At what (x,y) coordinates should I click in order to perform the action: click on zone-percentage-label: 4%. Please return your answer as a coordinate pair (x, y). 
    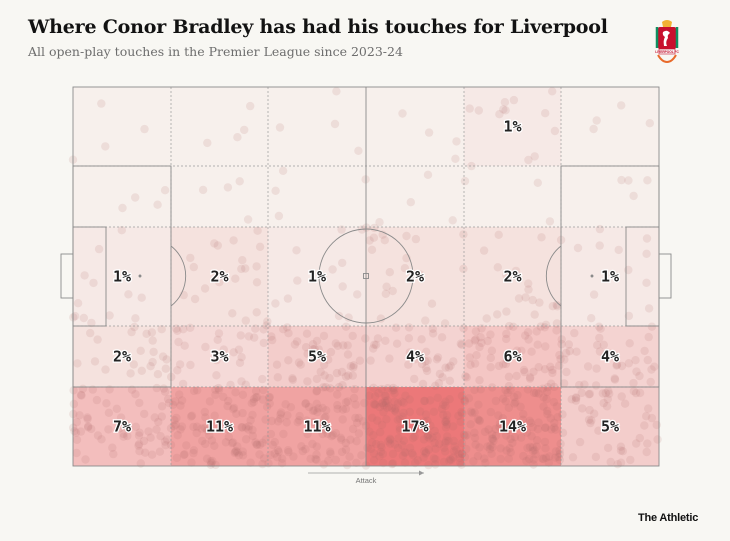
    Looking at the image, I should click on (415, 357).